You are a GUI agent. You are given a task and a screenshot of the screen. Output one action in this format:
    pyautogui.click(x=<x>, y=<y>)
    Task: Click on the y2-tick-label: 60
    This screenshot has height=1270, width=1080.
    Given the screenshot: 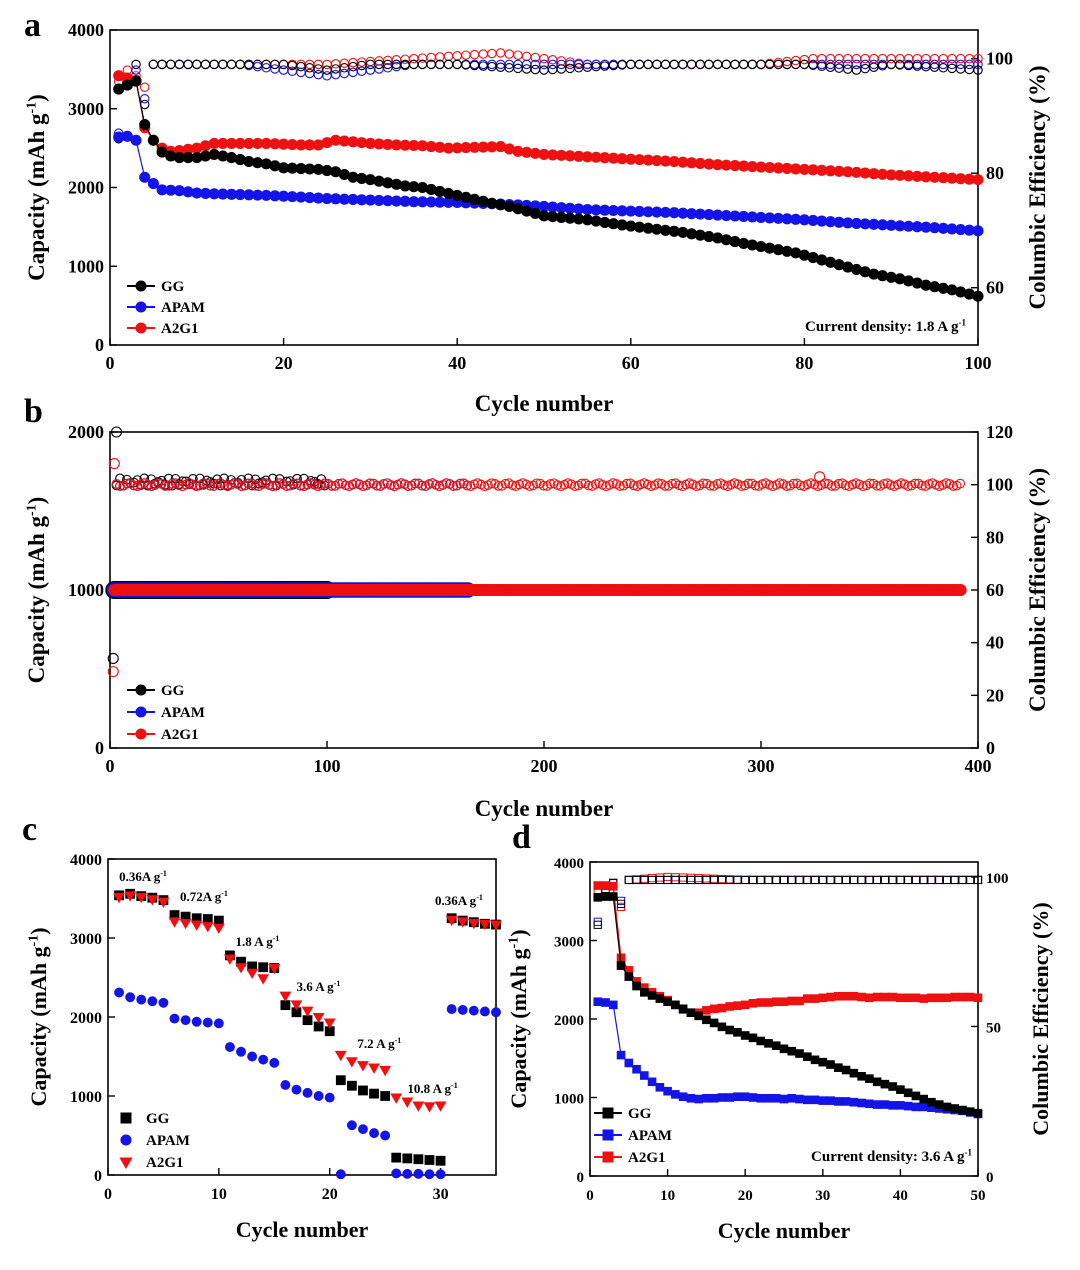 What is the action you would take?
    pyautogui.click(x=995, y=590)
    